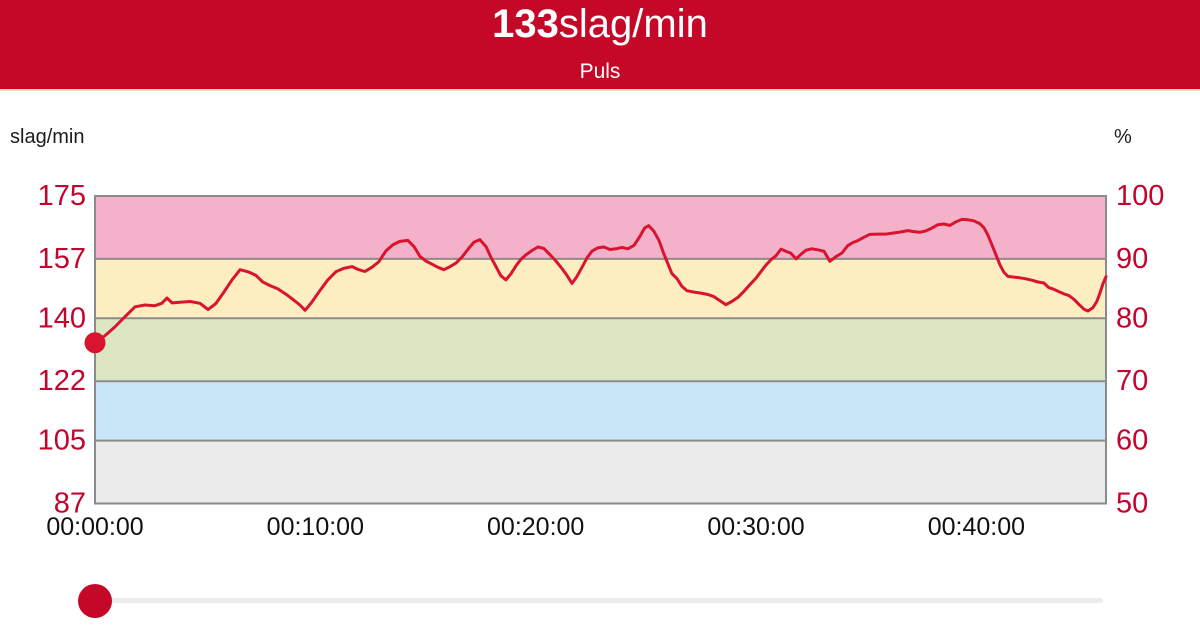 The image size is (1200, 630). Describe the element at coordinates (47, 137) in the screenshot. I see `left-axis-unit-label: slag/min` at that location.